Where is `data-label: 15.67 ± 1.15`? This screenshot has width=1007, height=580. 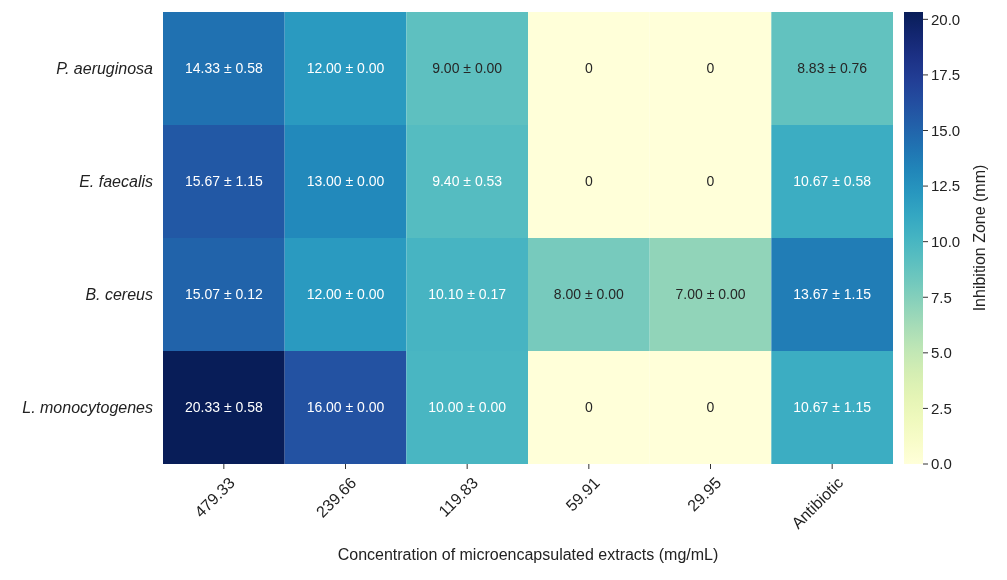
data-label: 15.67 ± 1.15 is located at coordinates (223, 181).